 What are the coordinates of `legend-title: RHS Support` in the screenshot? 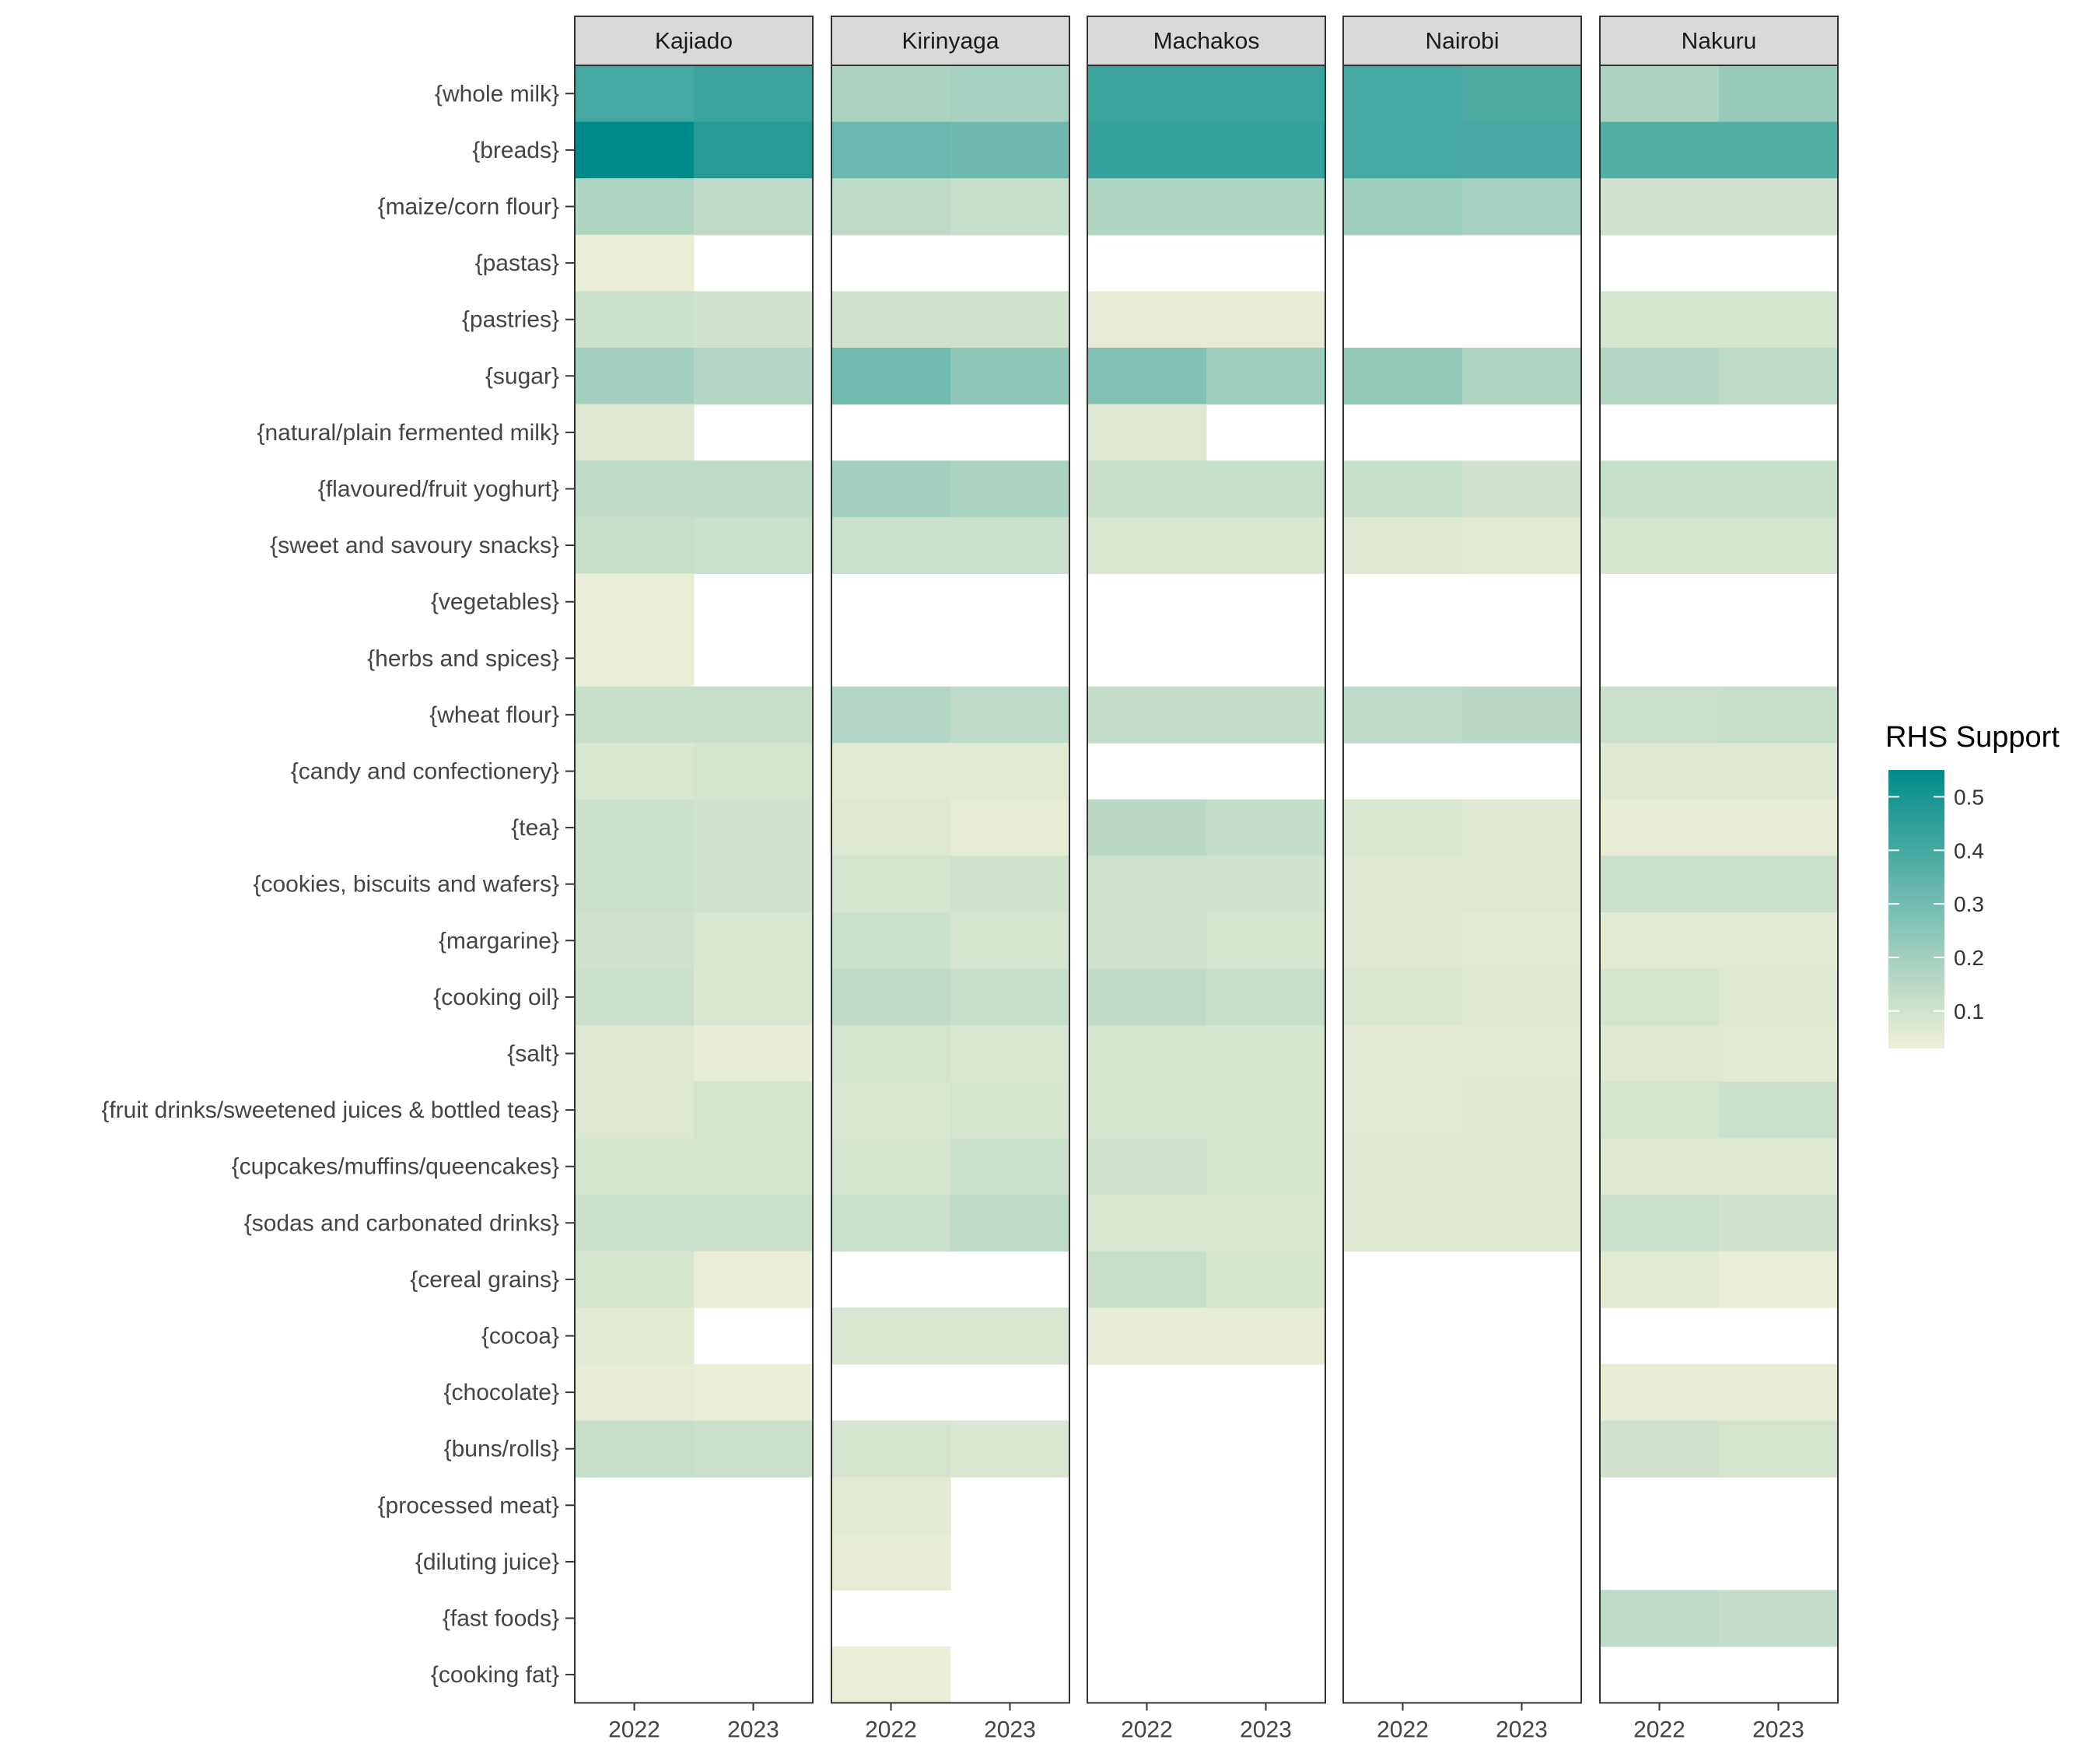 It's located at (1973, 738).